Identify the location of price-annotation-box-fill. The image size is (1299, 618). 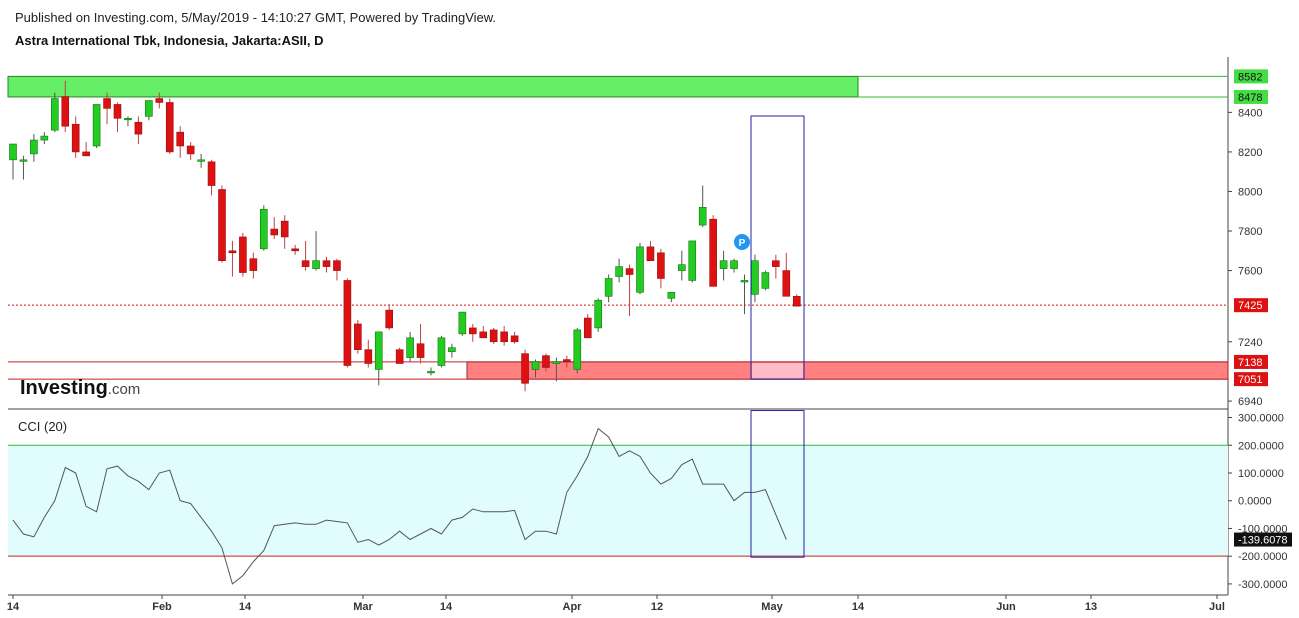
(777, 370).